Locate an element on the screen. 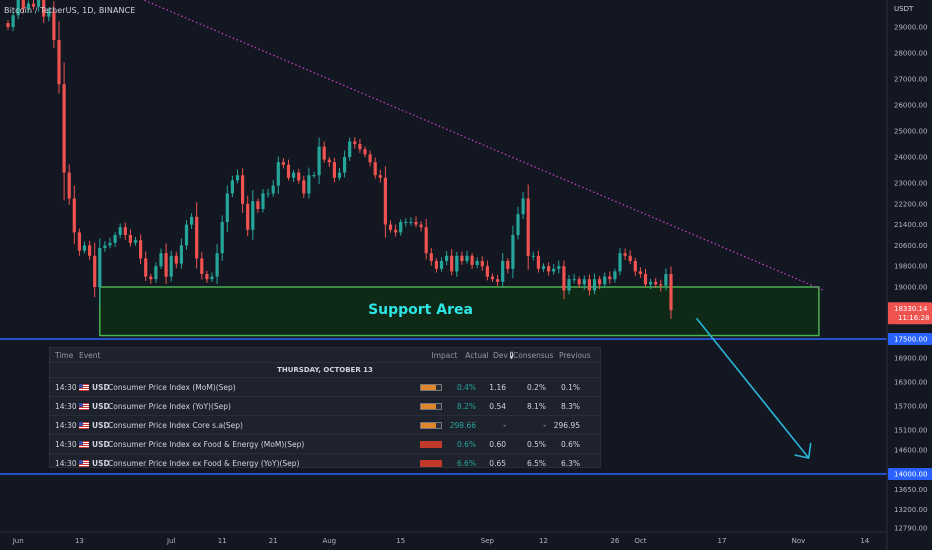 The height and width of the screenshot is (550, 932). y-tick-label: 26000.00 is located at coordinates (910, 106).